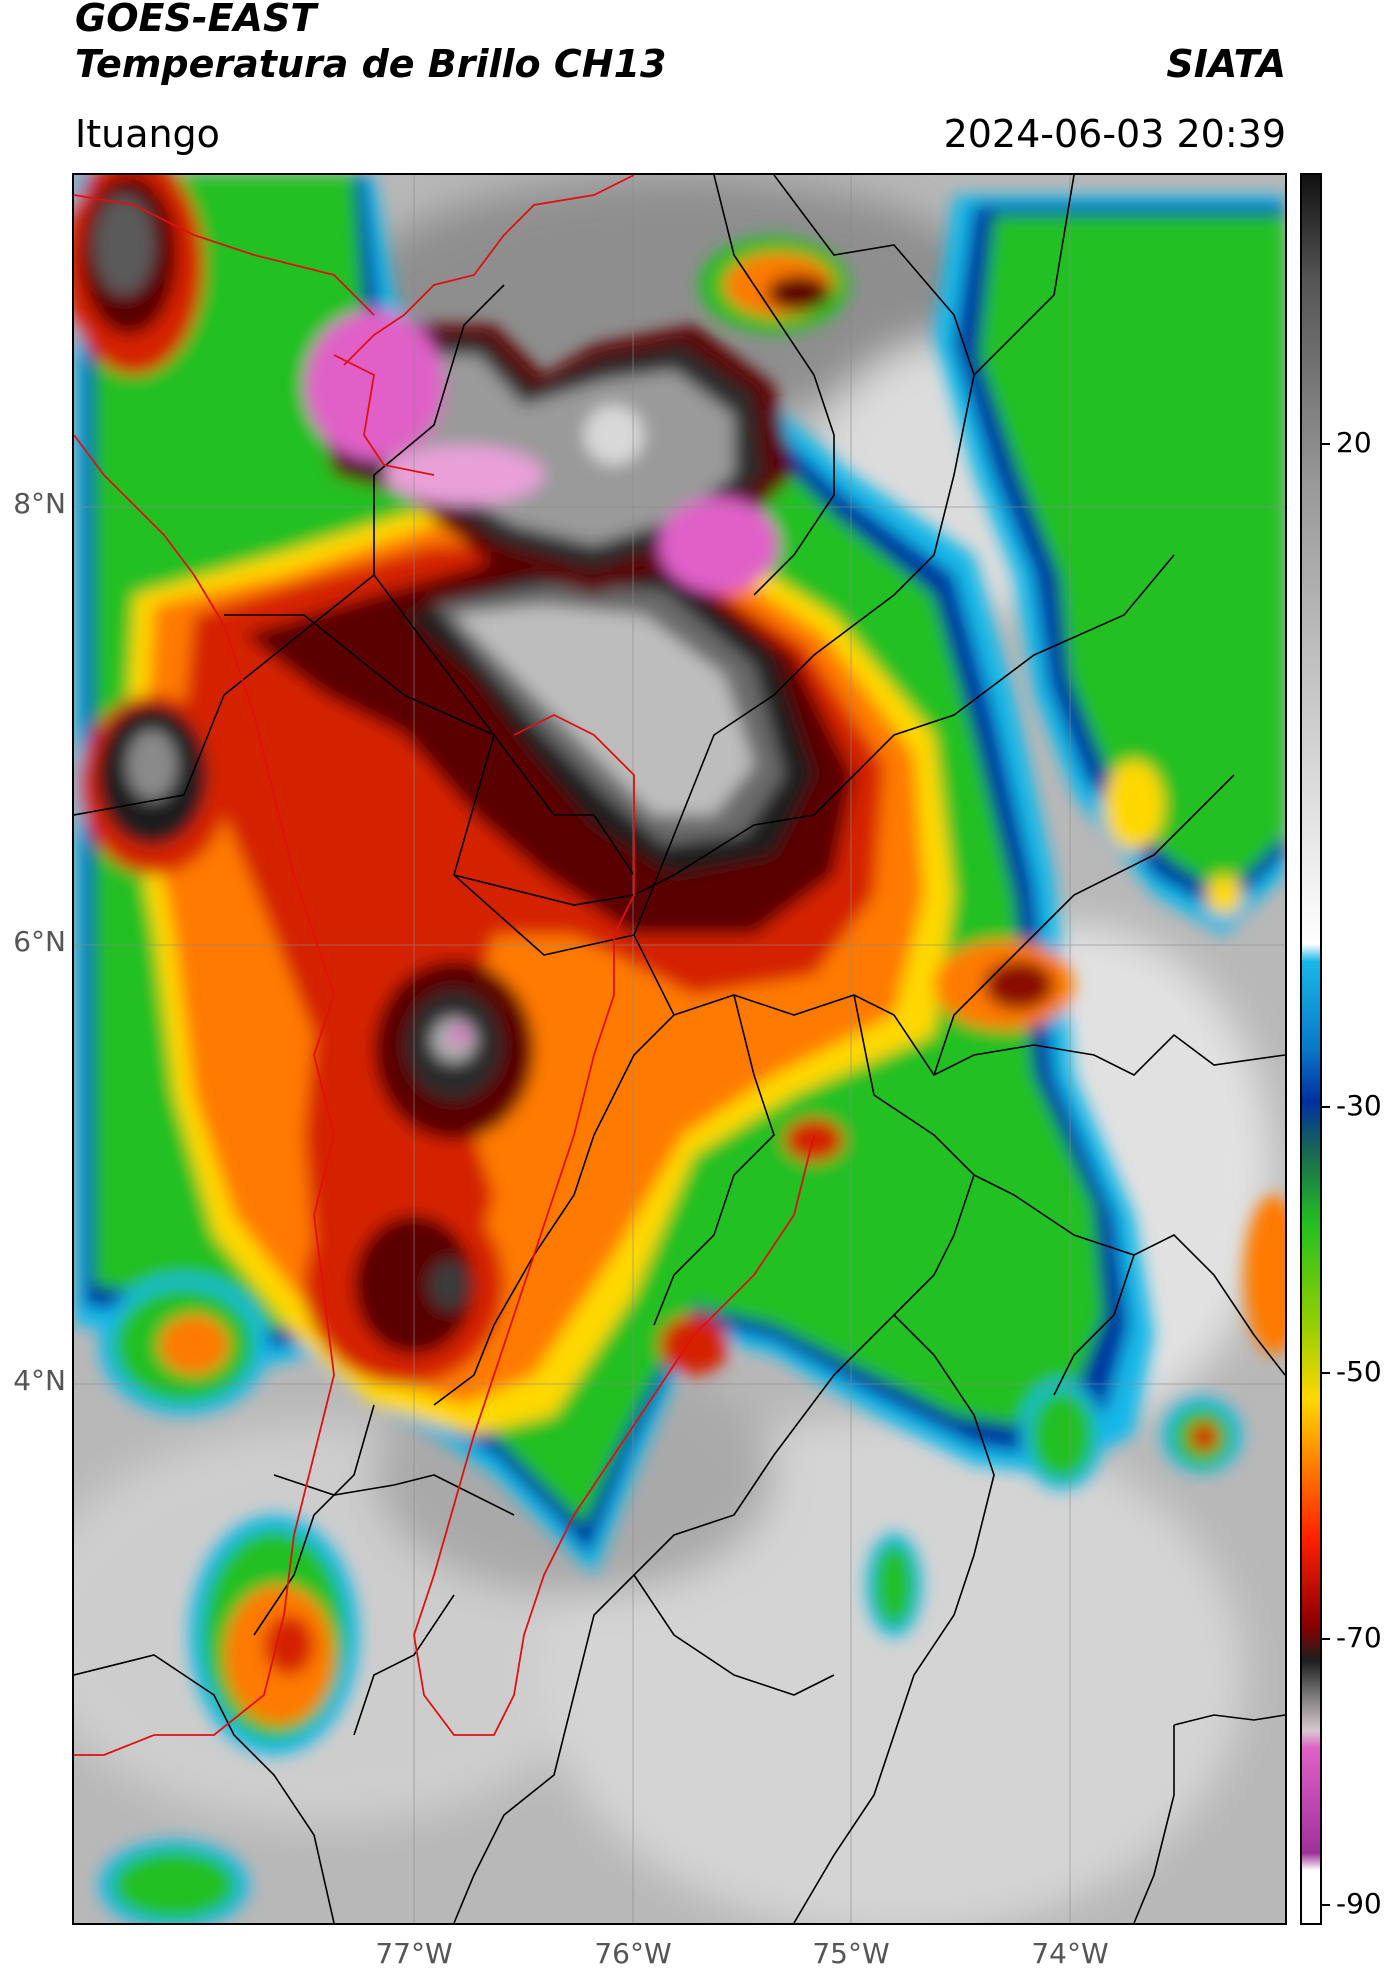 This screenshot has width=1384, height=1981. I want to click on lon-tick-76w: 76°W, so click(633, 1953).